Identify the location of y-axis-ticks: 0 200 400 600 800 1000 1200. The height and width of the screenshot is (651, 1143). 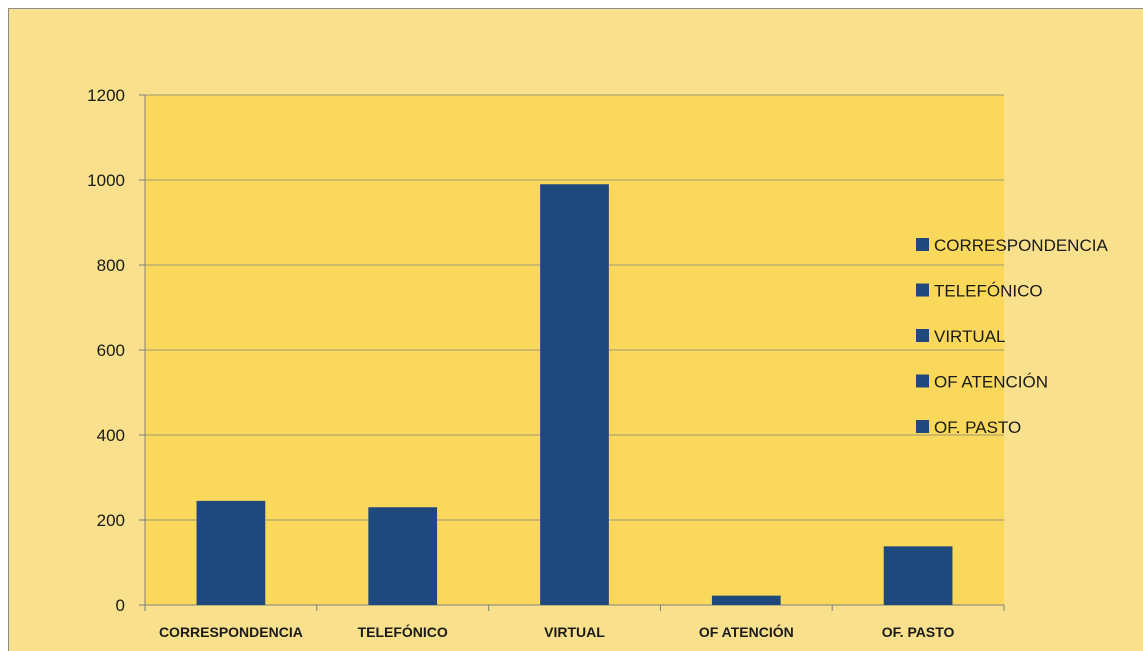
(116, 350).